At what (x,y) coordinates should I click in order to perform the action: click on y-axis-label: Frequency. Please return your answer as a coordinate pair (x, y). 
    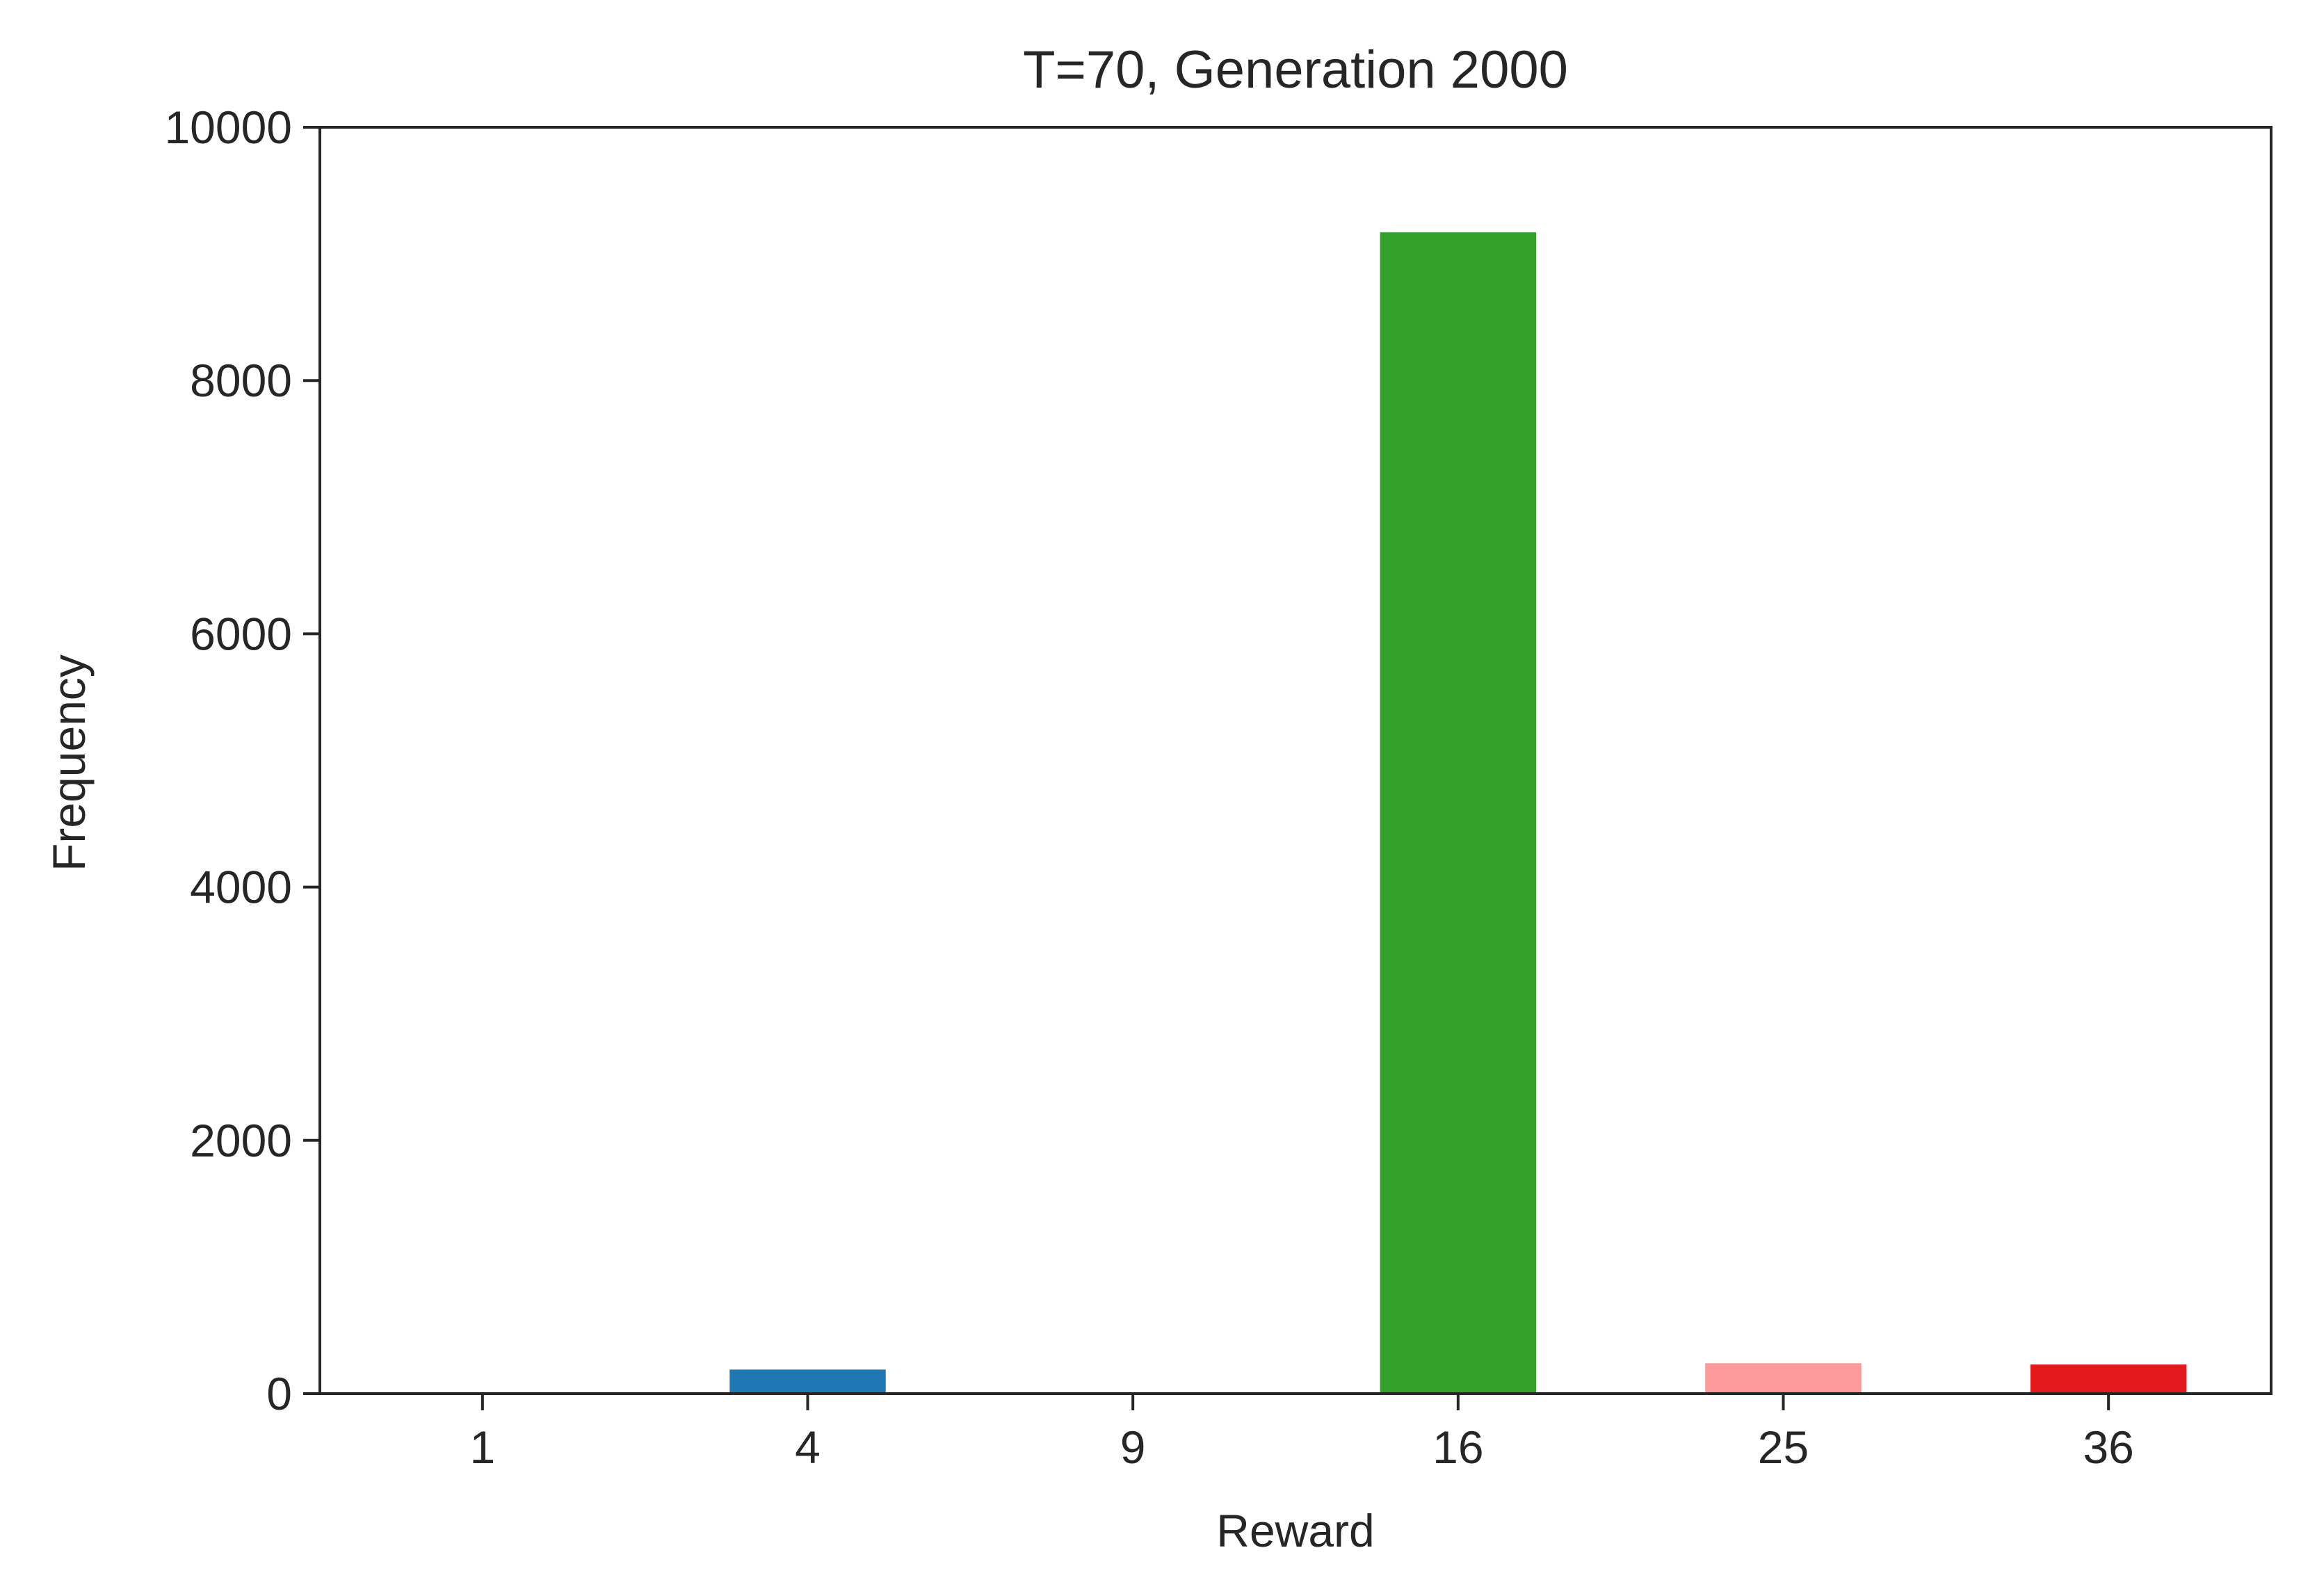
    Looking at the image, I should click on (69, 762).